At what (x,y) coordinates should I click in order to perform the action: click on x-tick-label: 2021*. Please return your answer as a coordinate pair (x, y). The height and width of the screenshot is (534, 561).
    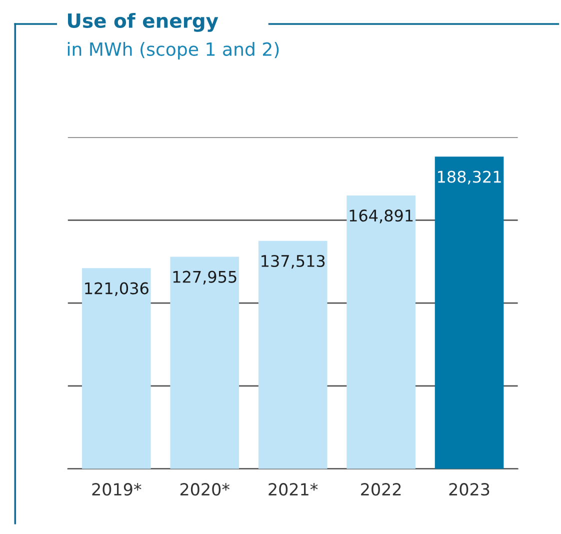
    Looking at the image, I should click on (293, 489).